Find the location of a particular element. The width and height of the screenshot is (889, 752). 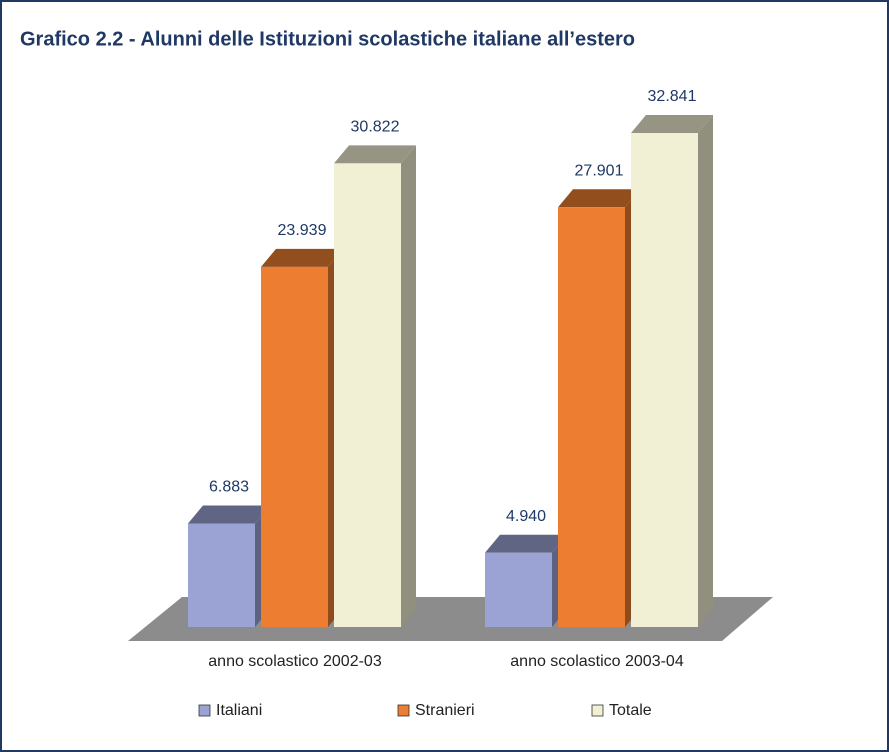

data-label: 27.901 is located at coordinates (599, 171).